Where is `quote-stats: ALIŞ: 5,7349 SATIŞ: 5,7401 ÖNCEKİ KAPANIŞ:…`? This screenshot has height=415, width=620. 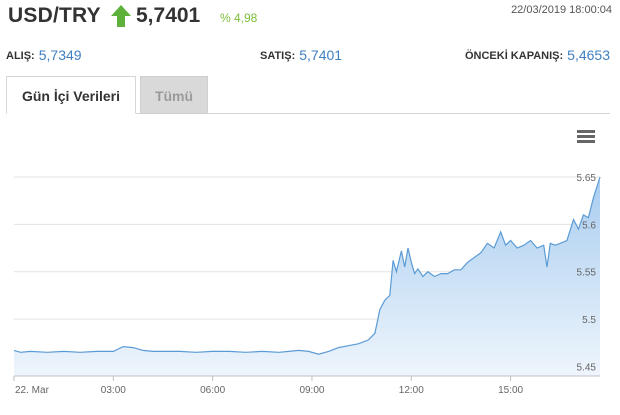 quote-stats: ALIŞ: 5,7349 SATIŞ: 5,7401 ÖNCEKİ KAPANIŞ:… is located at coordinates (308, 54).